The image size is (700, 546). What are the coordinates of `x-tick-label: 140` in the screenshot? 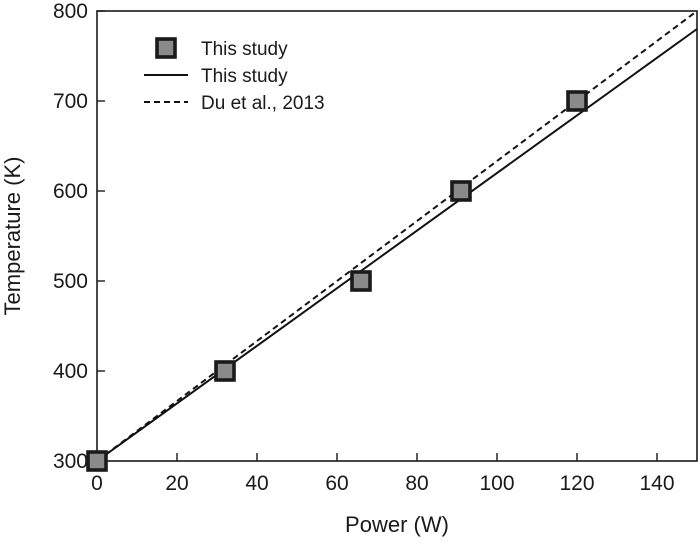 It's located at (656, 483).